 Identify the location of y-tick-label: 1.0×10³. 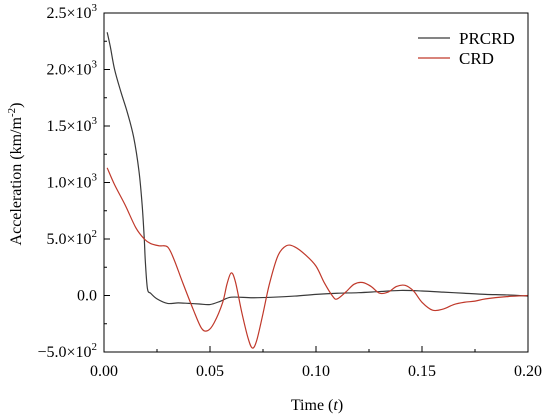
(71, 182).